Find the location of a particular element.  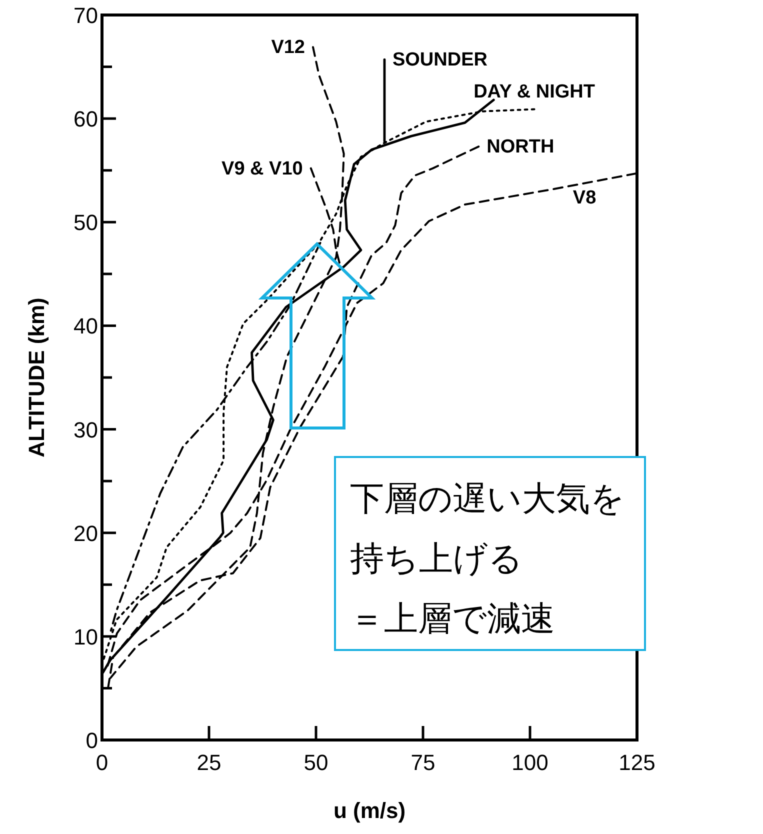

annotation: ＝上層で減速 is located at coordinates (452, 619).